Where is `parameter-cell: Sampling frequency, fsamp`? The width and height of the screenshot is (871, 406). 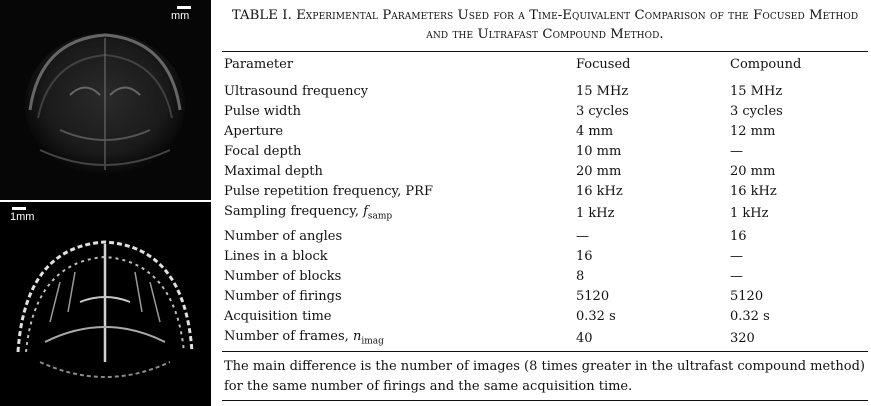
parameter-cell: Sampling frequency, fsamp is located at coordinates (398, 214).